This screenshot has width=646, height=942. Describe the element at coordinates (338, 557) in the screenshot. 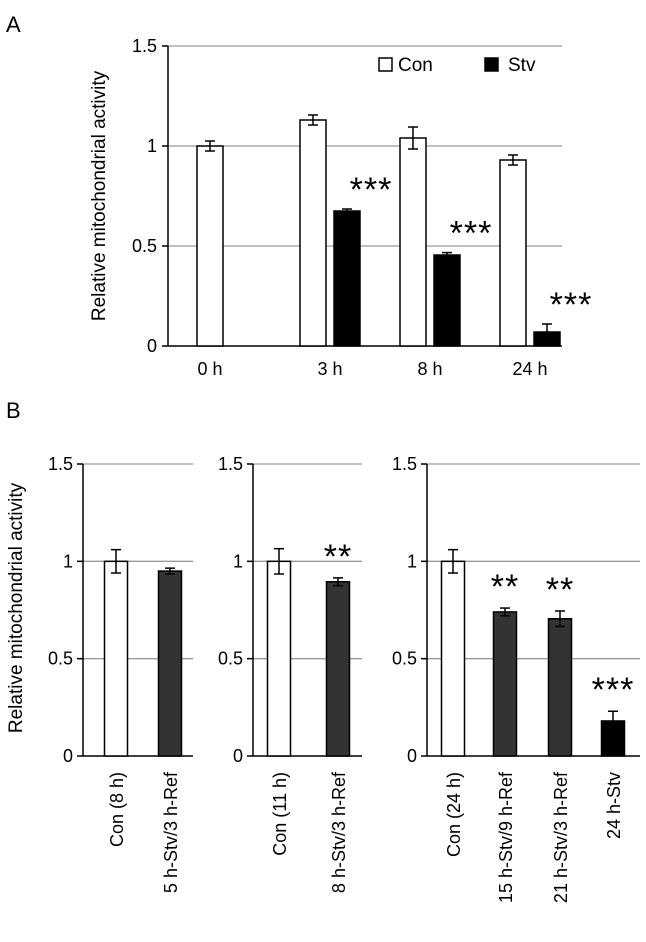

I see `panel-b2-significance-label: **` at that location.